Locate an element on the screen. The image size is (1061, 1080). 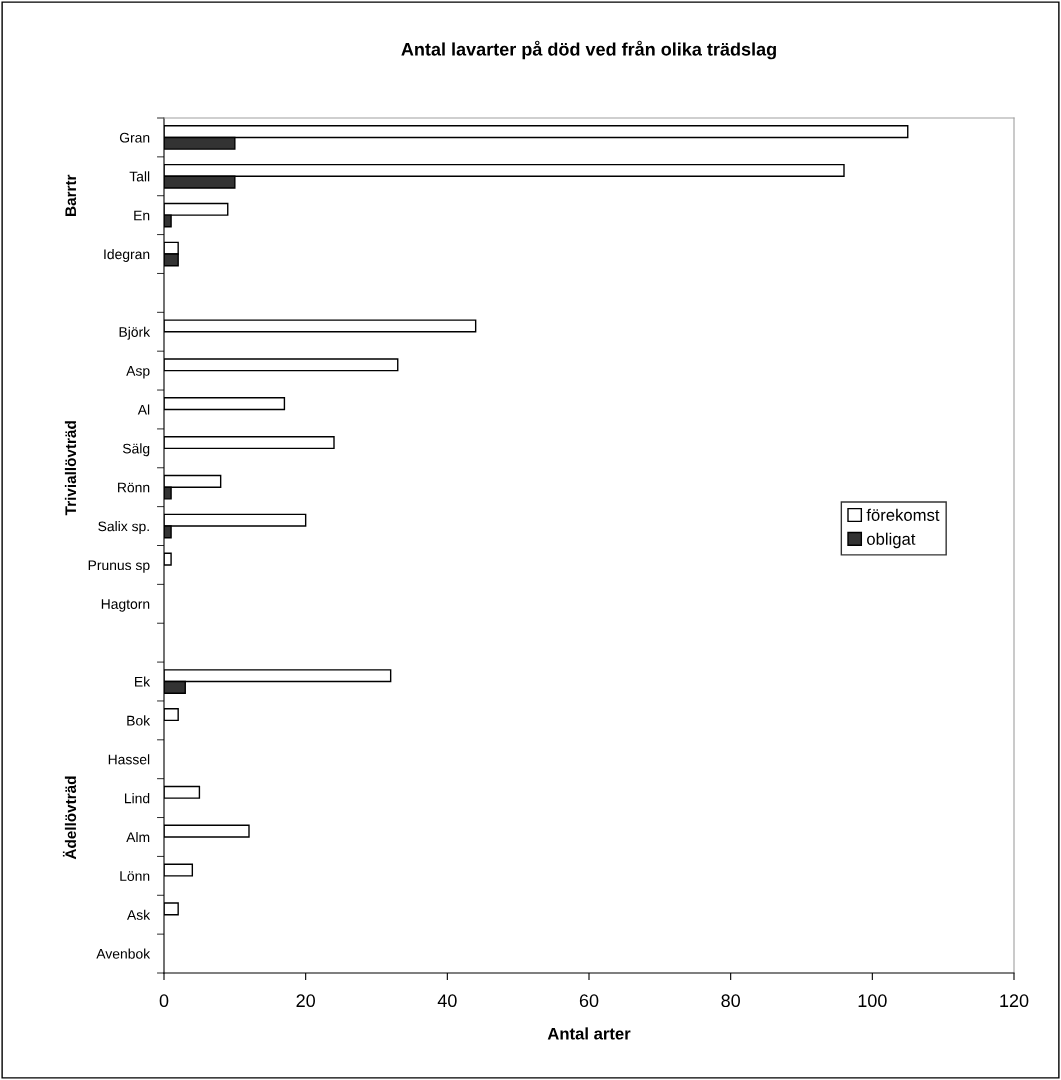
y-tick-label: Idegran is located at coordinates (127, 255).